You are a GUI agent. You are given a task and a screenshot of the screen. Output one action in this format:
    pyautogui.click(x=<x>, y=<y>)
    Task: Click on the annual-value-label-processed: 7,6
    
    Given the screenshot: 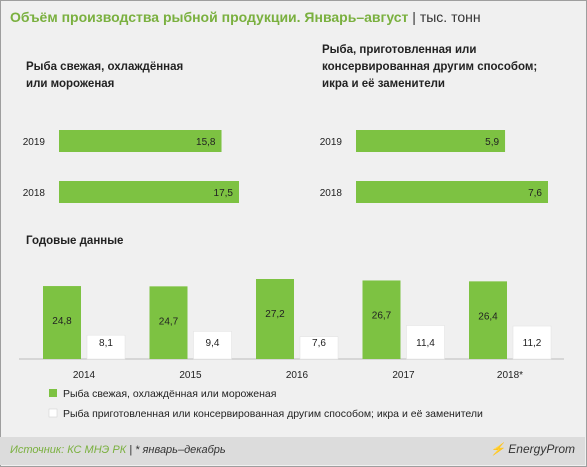 What is the action you would take?
    pyautogui.click(x=319, y=343)
    